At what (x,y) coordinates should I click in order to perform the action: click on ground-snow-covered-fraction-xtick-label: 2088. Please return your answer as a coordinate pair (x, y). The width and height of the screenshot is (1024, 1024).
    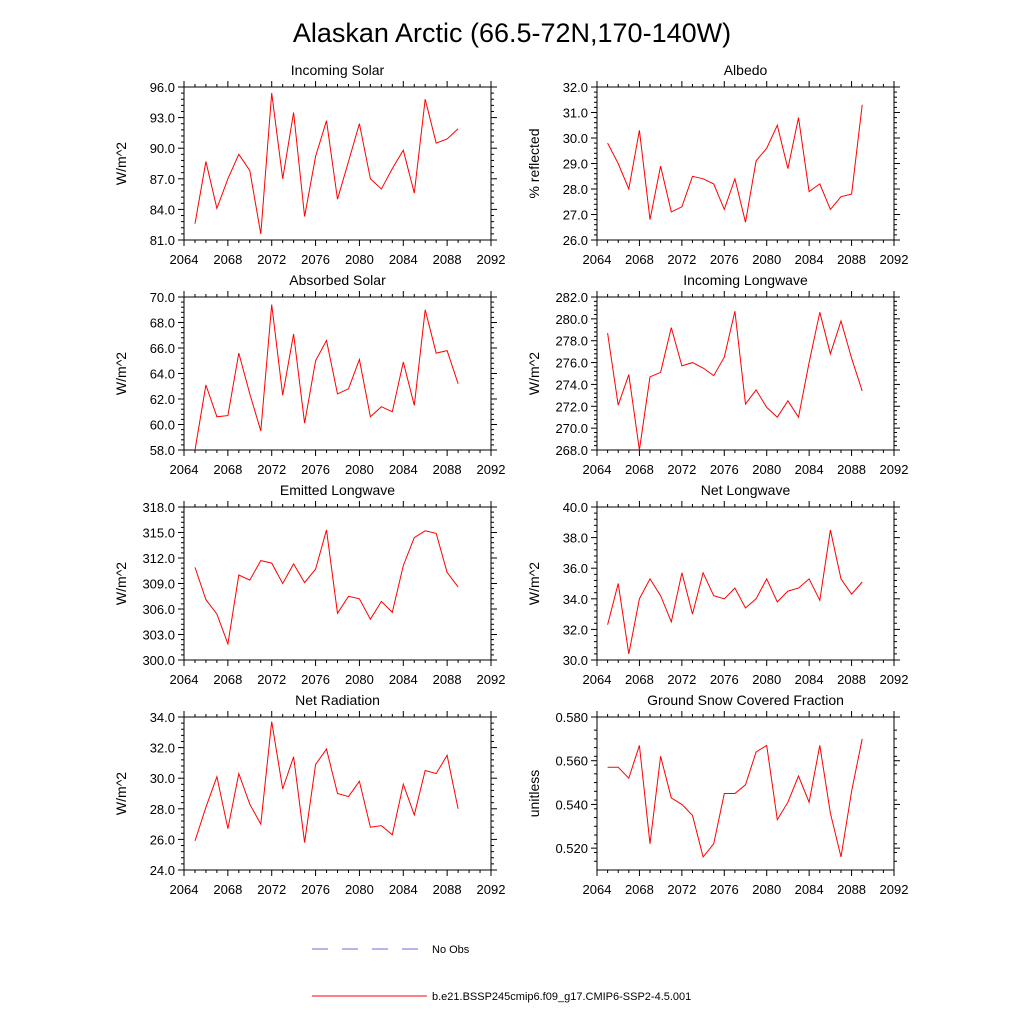
    Looking at the image, I should click on (851, 889).